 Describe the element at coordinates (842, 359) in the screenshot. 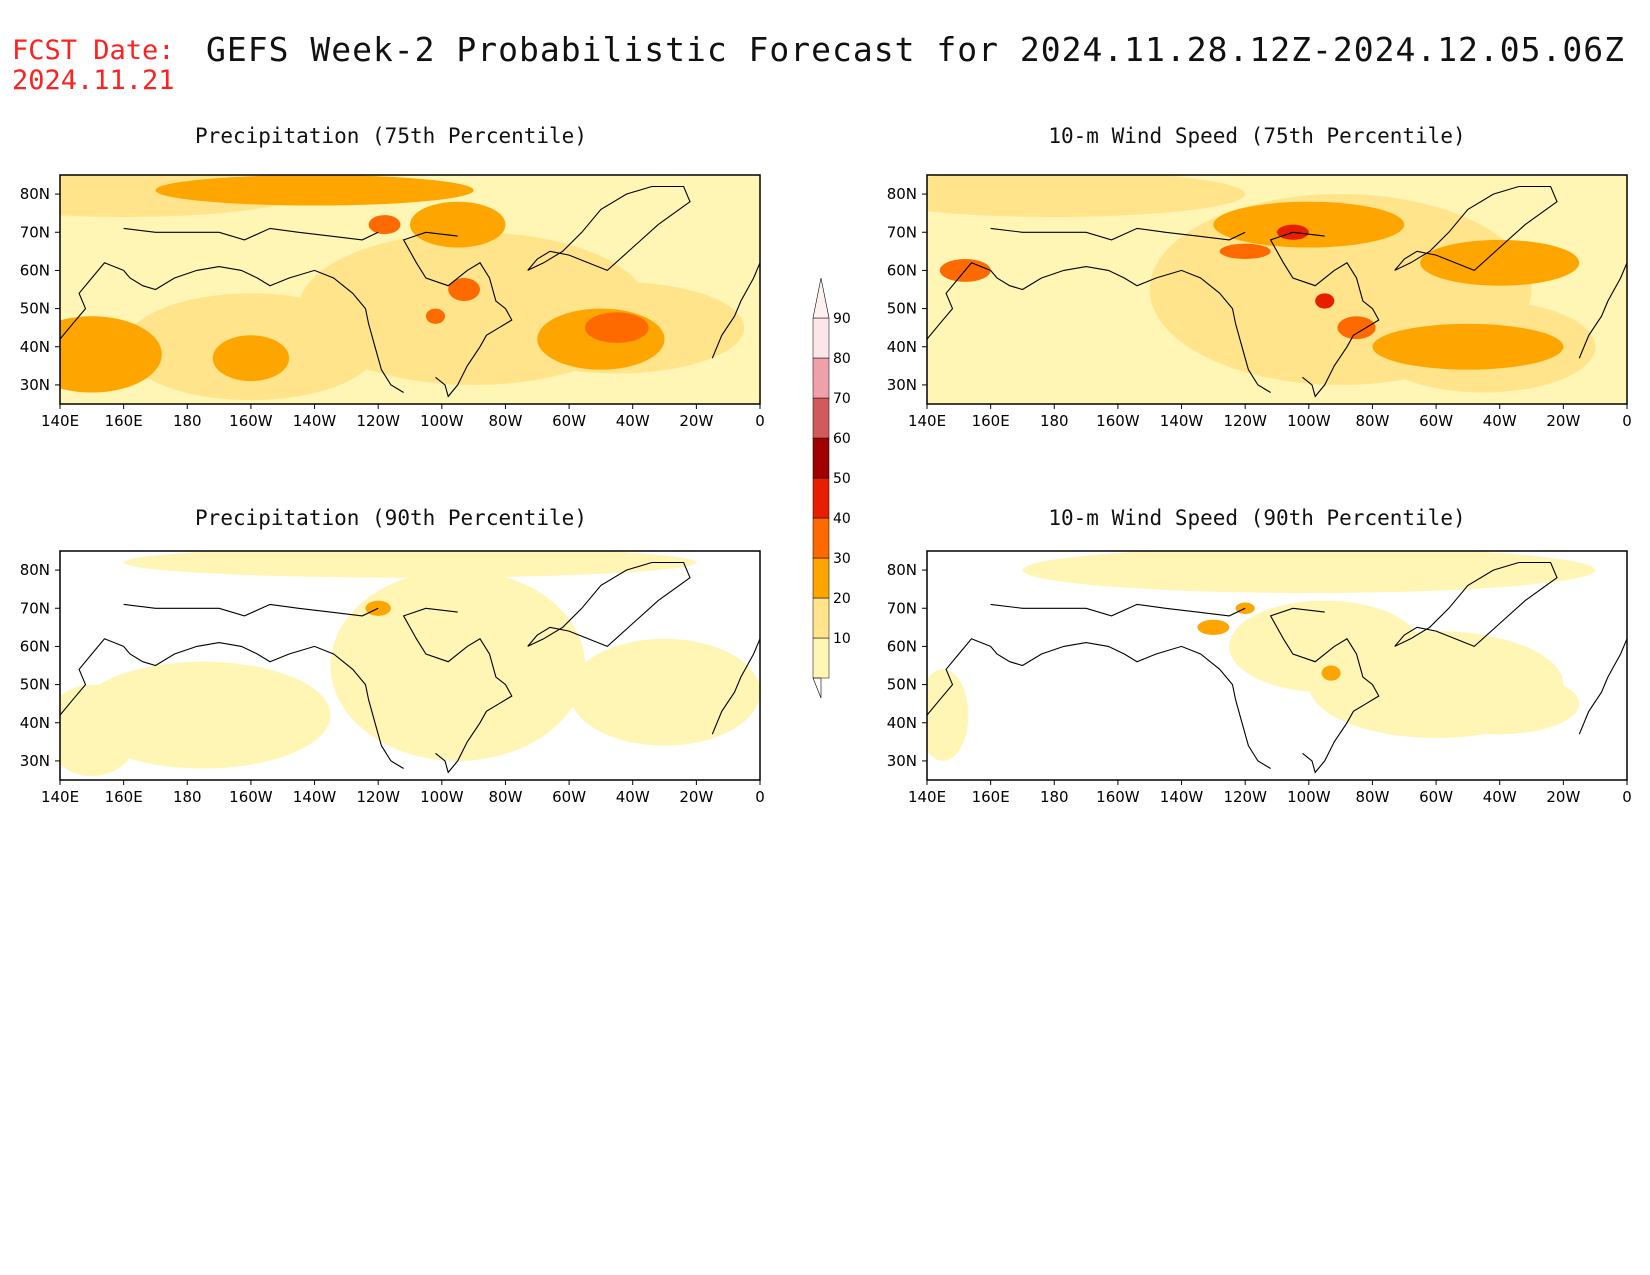

I see `colorbar-label: 80` at that location.